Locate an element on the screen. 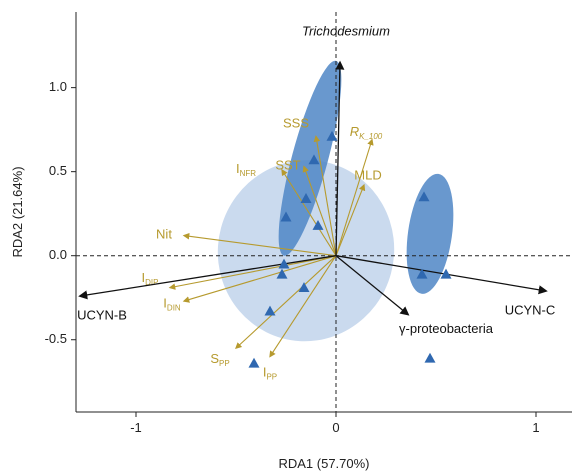  env-label-sss: SSS is located at coordinates (296, 123).